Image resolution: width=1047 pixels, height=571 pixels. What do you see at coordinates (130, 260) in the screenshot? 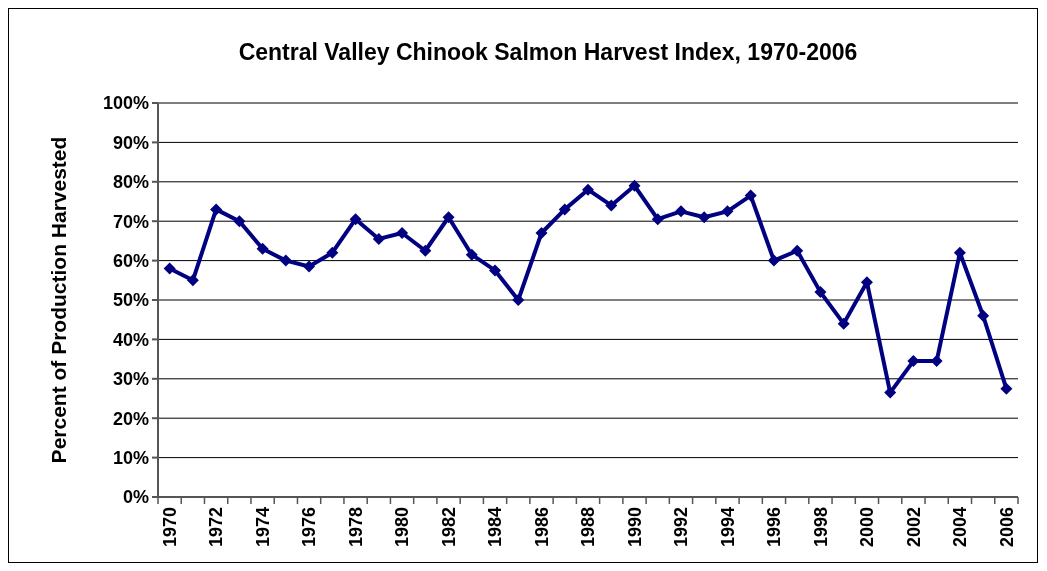
I see `y-tick-label: 60%` at bounding box center [130, 260].